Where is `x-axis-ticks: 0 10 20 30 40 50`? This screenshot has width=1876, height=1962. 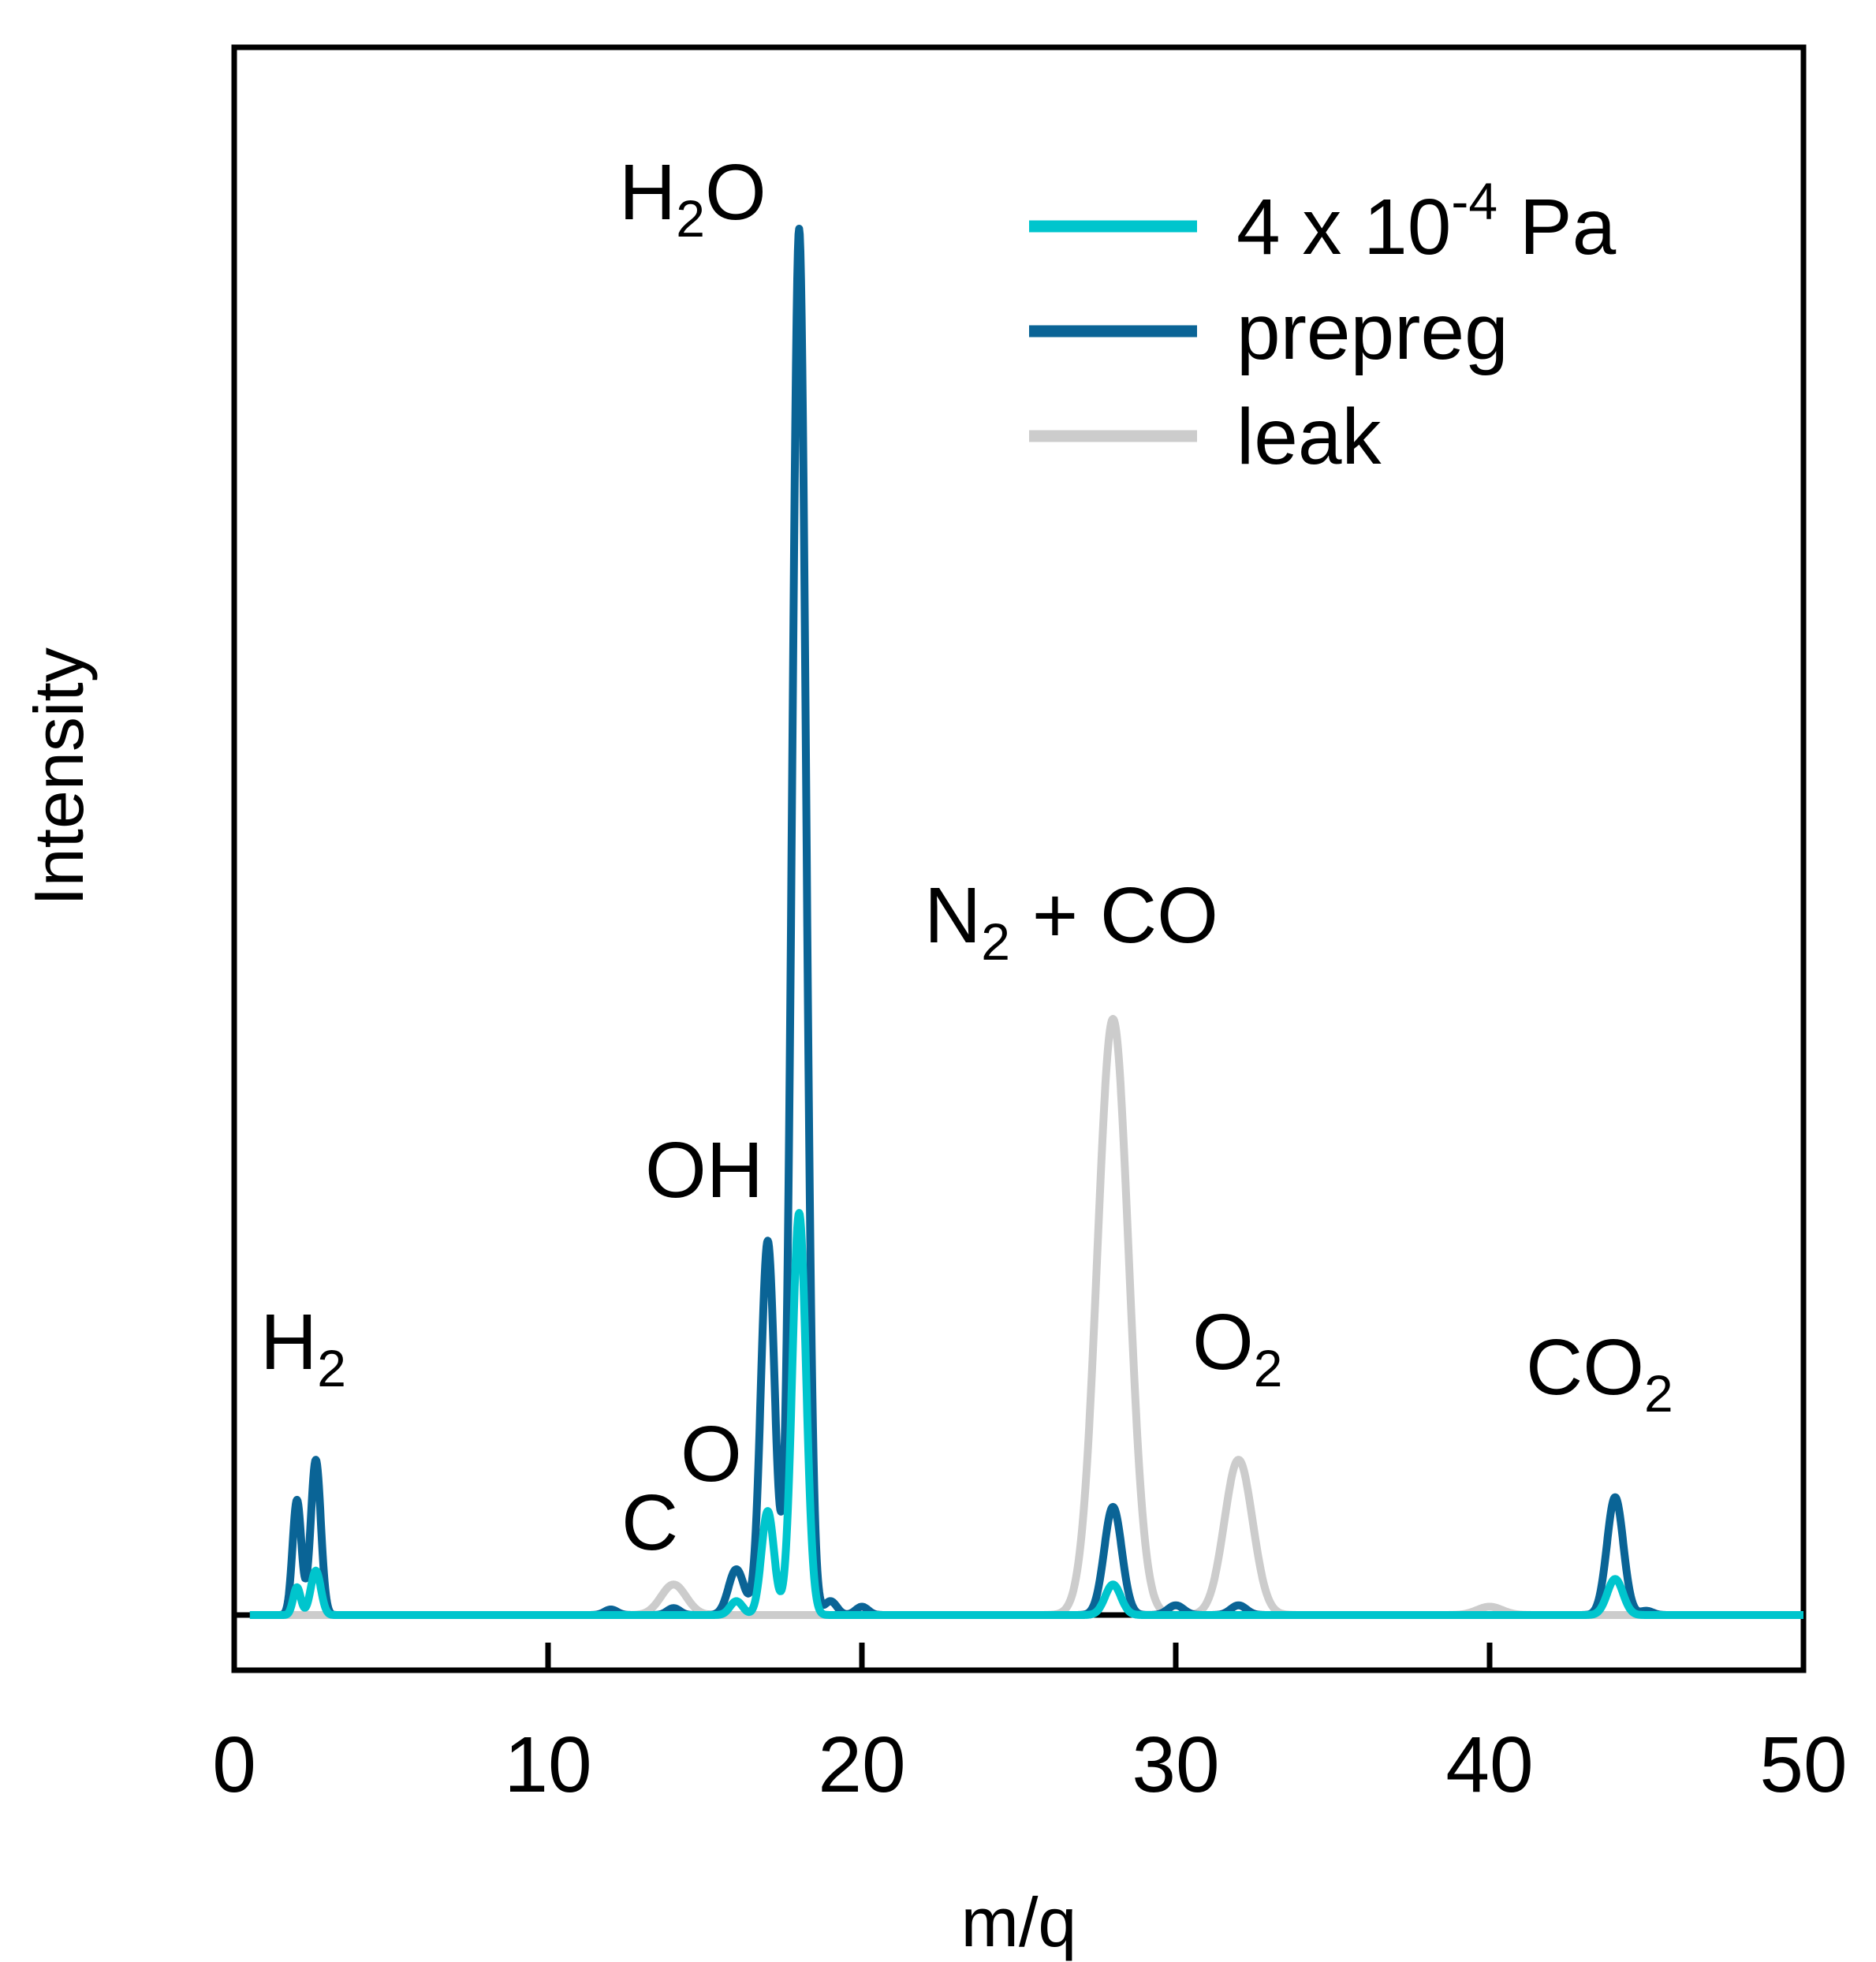
x-axis-ticks: 0 10 20 30 40 50 is located at coordinates (1030, 1726).